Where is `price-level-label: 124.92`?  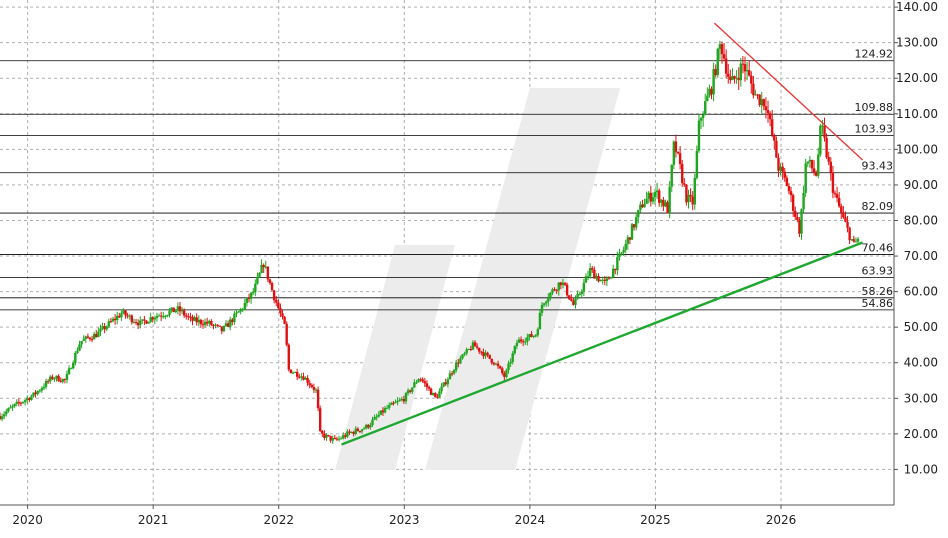
price-level-label: 124.92 is located at coordinates (874, 54).